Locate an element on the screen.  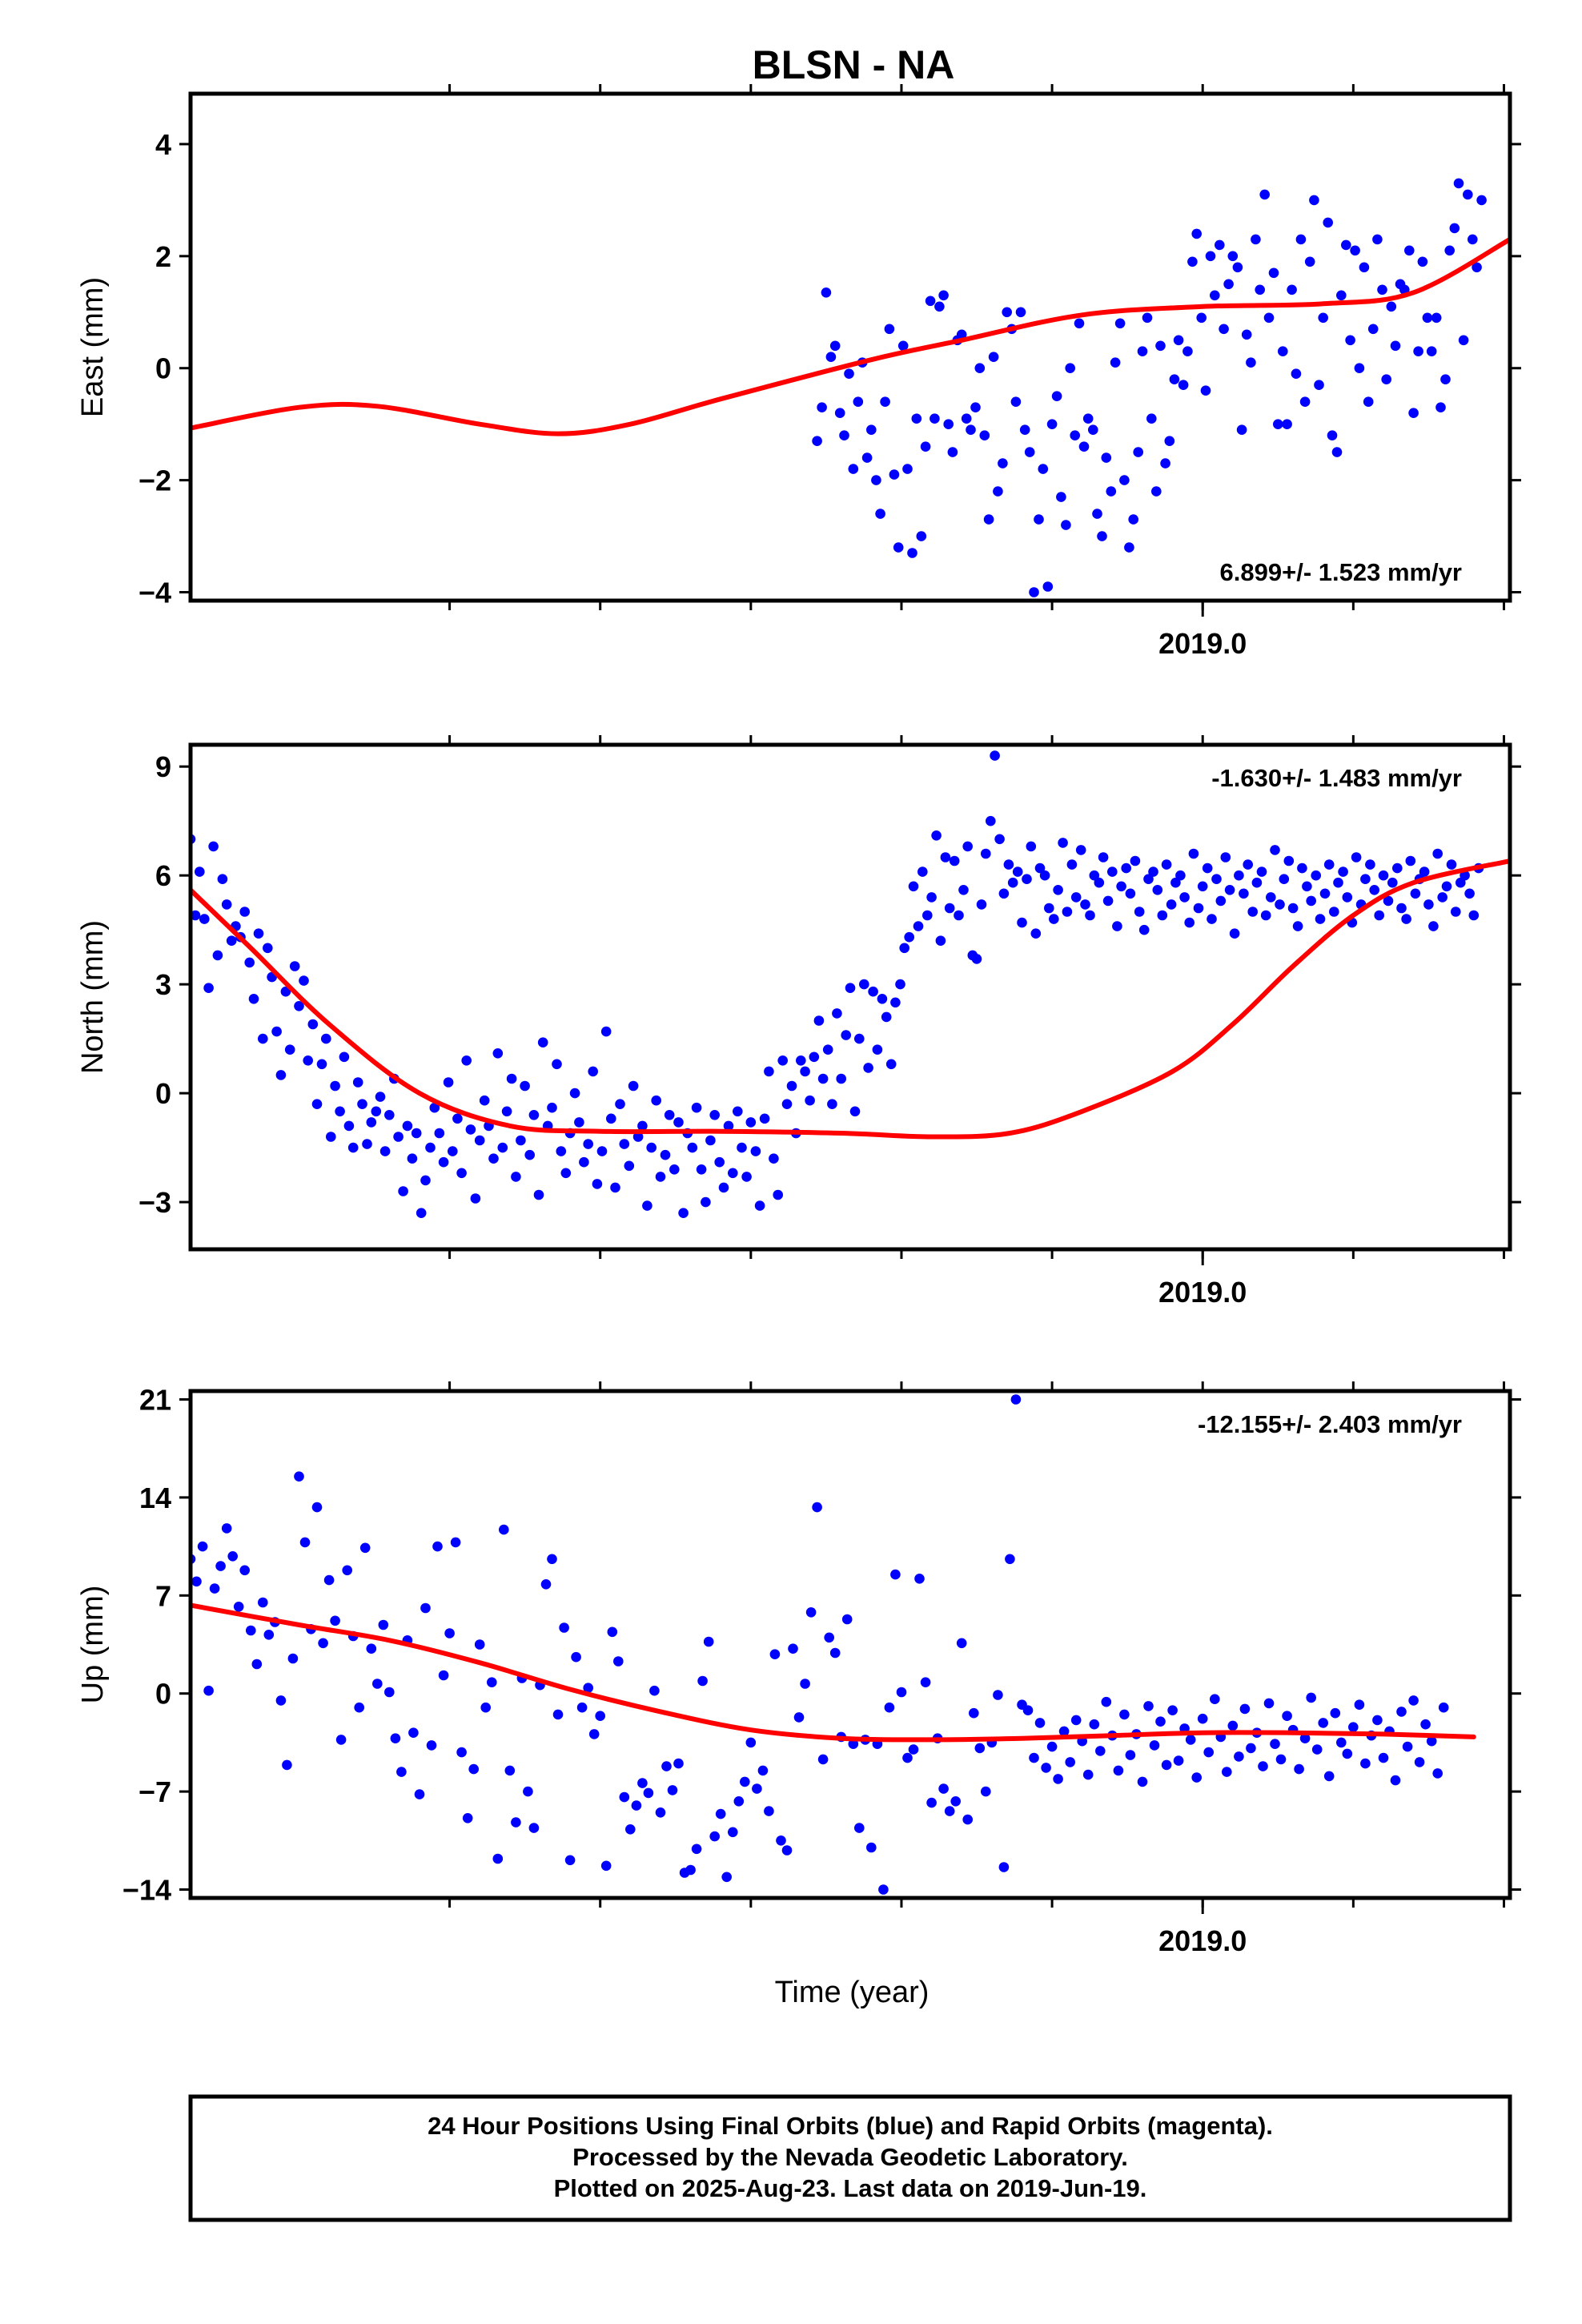
y-axis-title: Up (mm) is located at coordinates (93, 1645).